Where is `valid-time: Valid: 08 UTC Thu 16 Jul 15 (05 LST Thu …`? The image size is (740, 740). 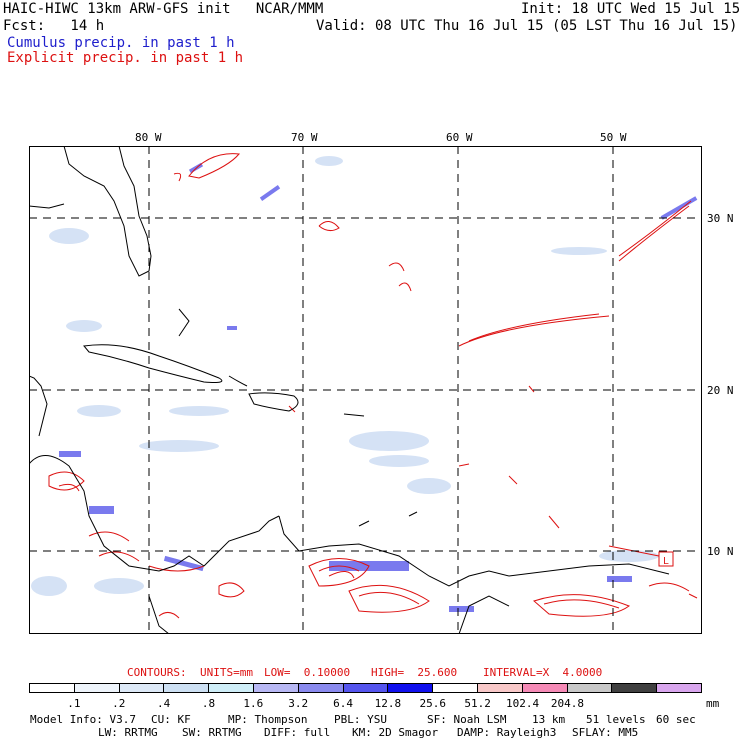 valid-time: Valid: 08 UTC Thu 16 Jul 15 (05 LST Thu … is located at coordinates (527, 26).